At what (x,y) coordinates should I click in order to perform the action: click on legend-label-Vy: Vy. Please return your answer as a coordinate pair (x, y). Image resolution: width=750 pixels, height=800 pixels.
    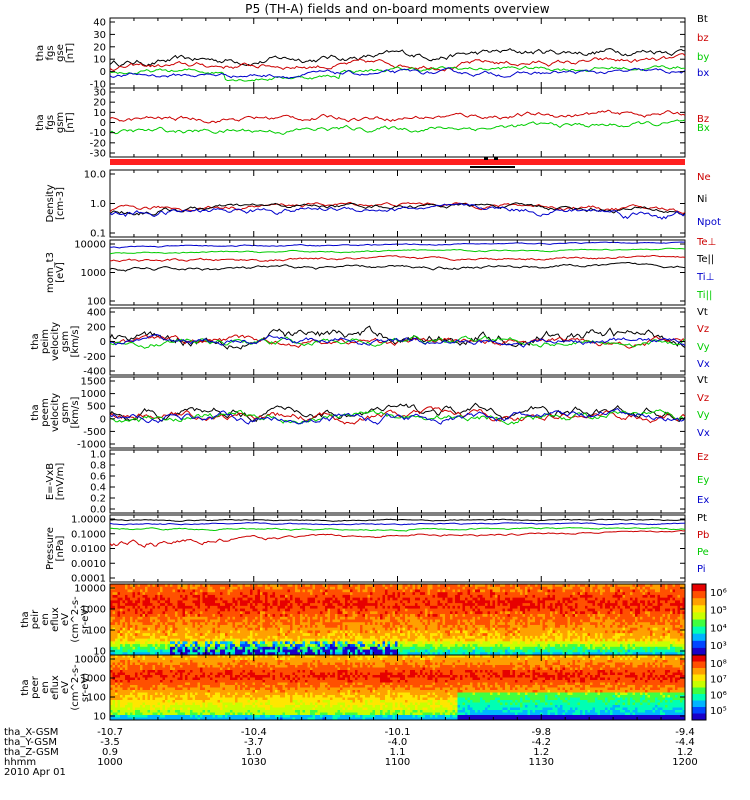
    Looking at the image, I should click on (703, 415).